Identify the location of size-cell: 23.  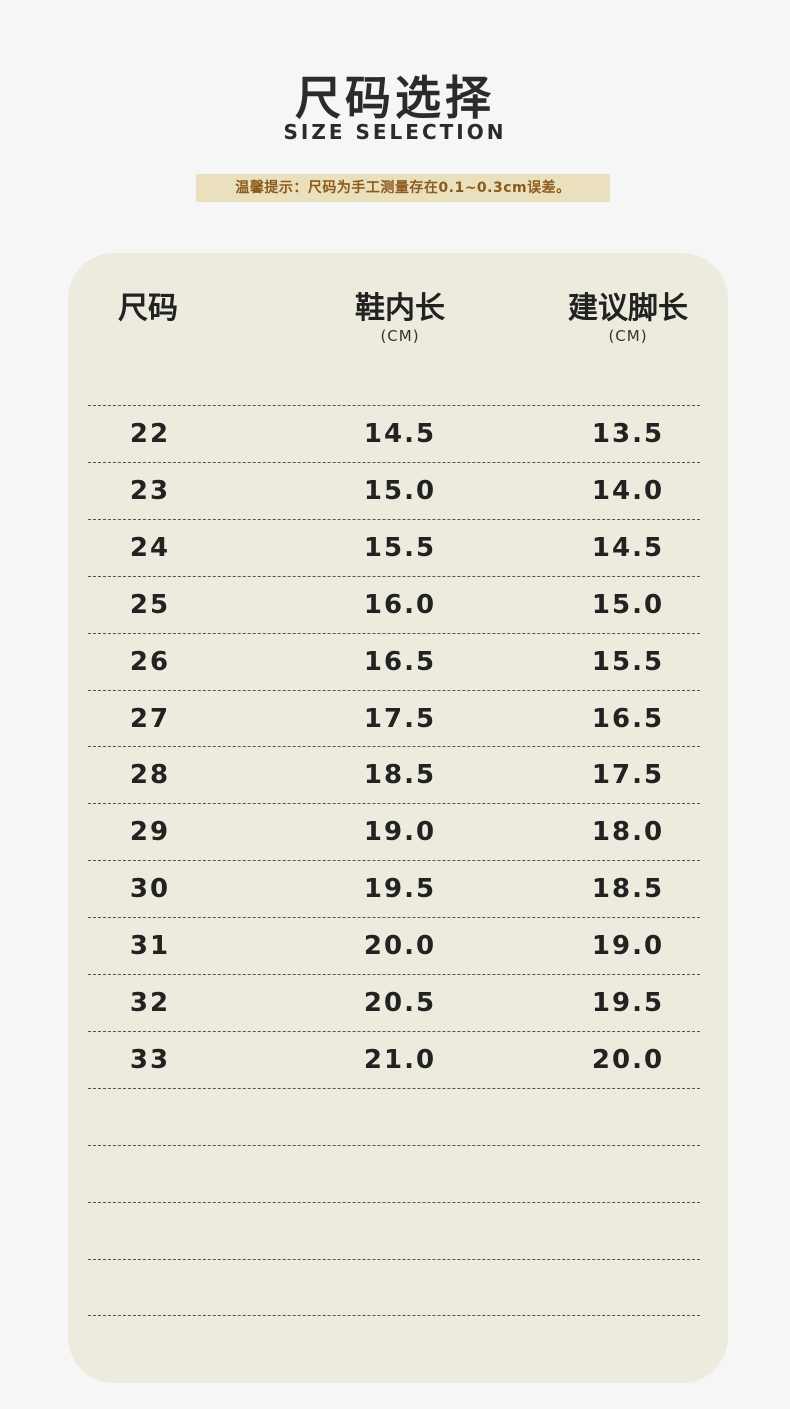
(150, 490).